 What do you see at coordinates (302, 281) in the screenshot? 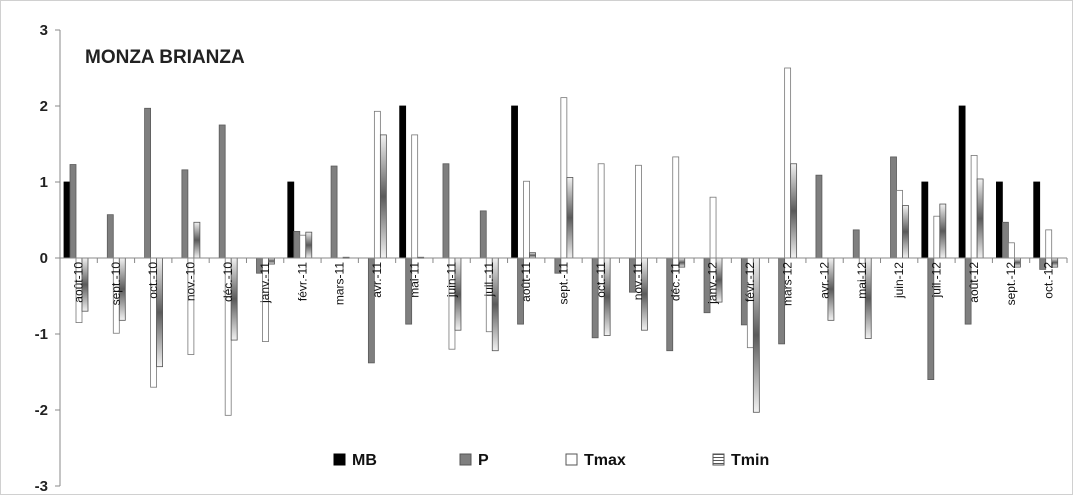
I see `x-tick-label: févr.-11` at bounding box center [302, 281].